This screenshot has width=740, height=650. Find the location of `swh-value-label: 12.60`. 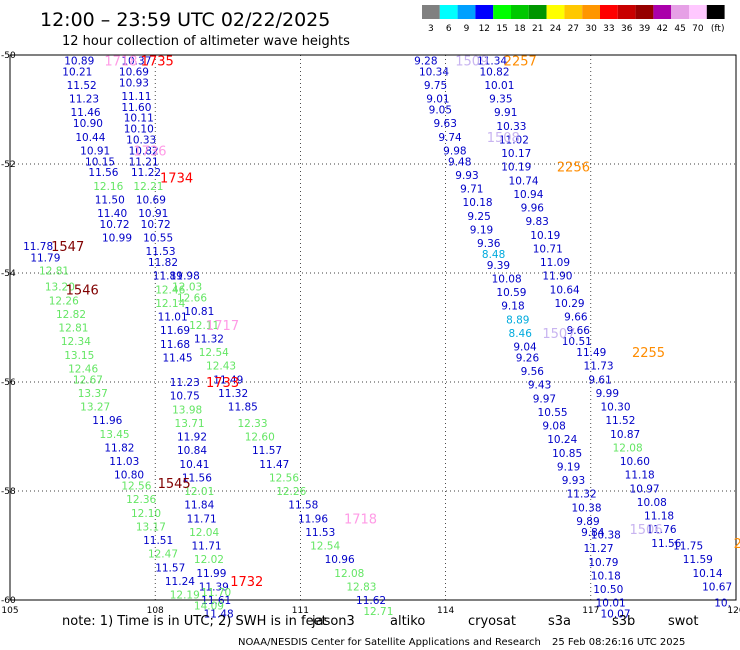

swh-value-label: 12.60 is located at coordinates (260, 438).